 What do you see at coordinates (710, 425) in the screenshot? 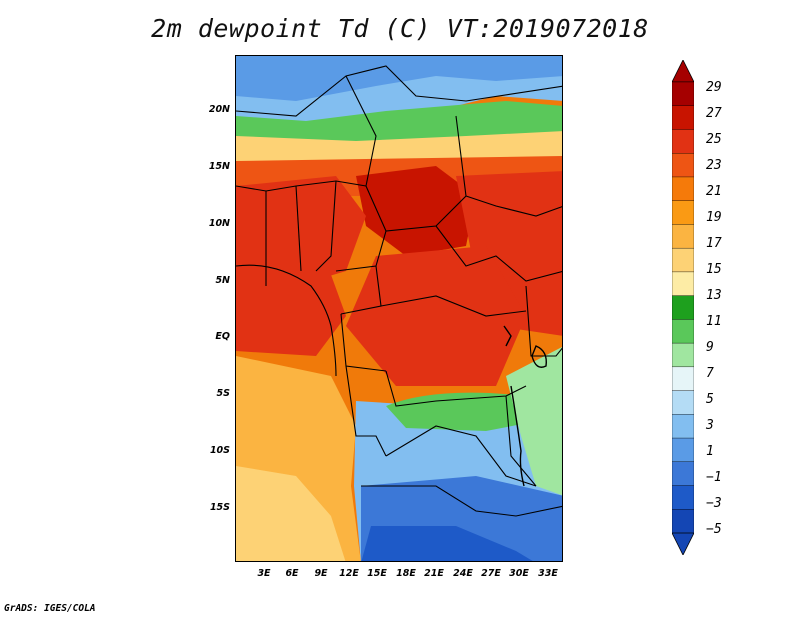
I see `colorbar-label-3: 3` at bounding box center [710, 425].